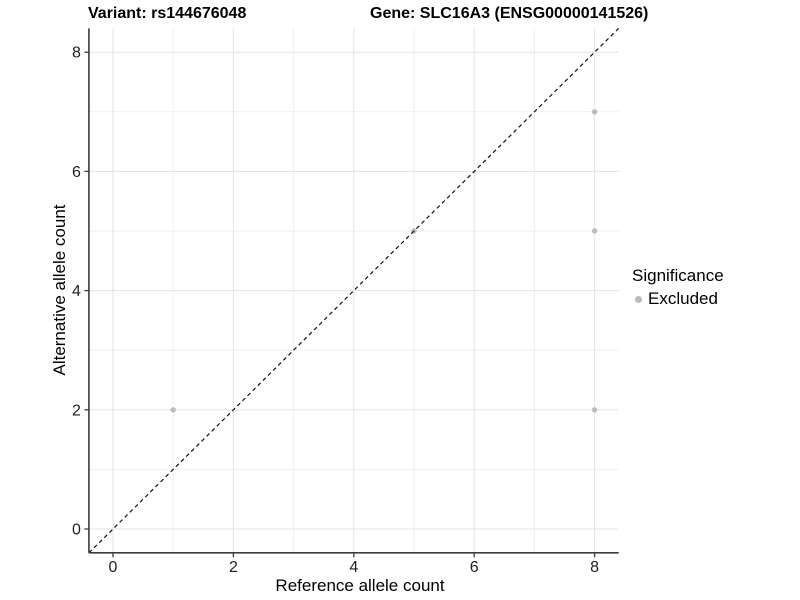  What do you see at coordinates (678, 275) in the screenshot?
I see `legend-title: Significance` at bounding box center [678, 275].